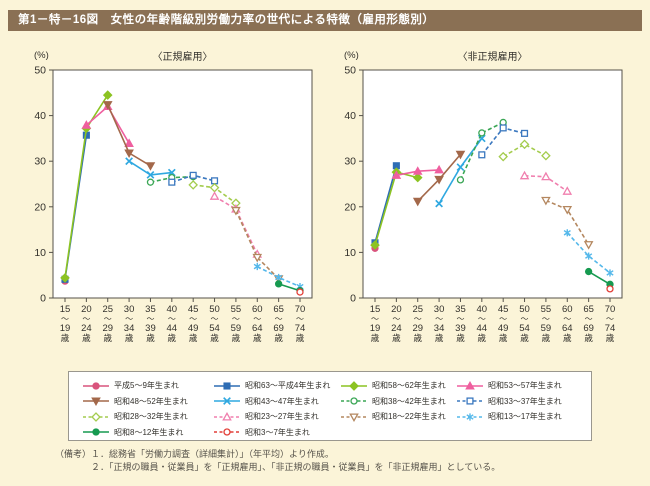 The image size is (650, 486). Describe the element at coordinates (503, 328) in the screenshot. I see `x-tick-label: 49` at that location.